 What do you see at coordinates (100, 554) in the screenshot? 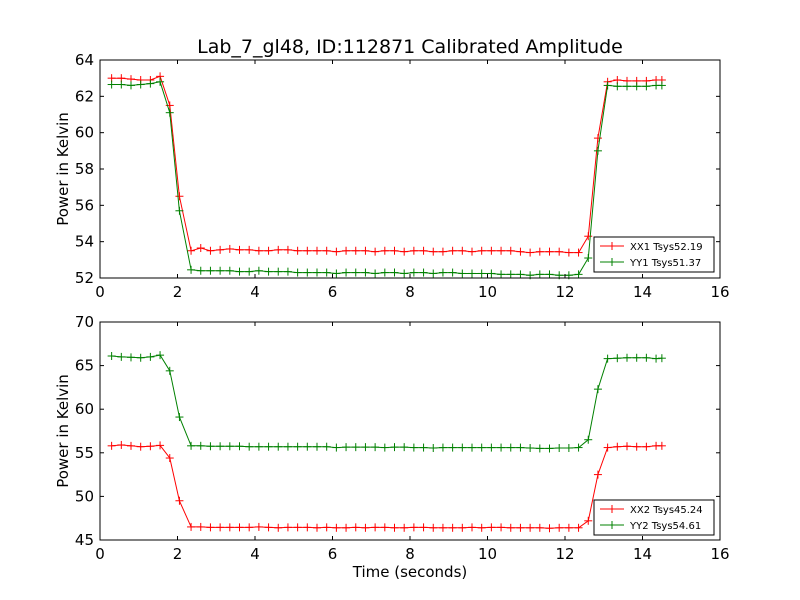
I see `bottom-x-tick-label: 0` at bounding box center [100, 554].